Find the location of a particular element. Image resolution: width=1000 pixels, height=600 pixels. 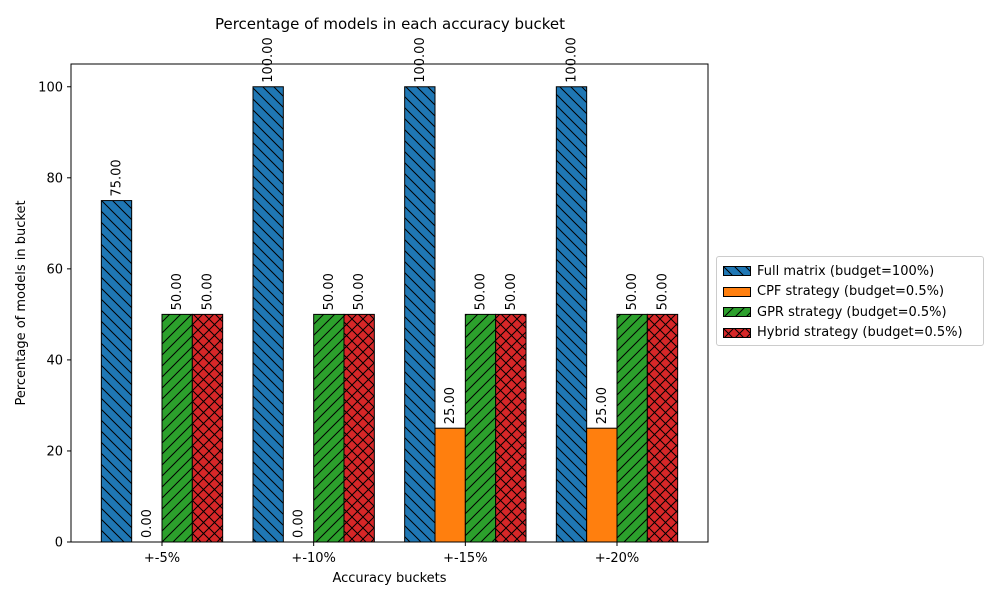

legend-swatch-hybrid is located at coordinates (737, 332).